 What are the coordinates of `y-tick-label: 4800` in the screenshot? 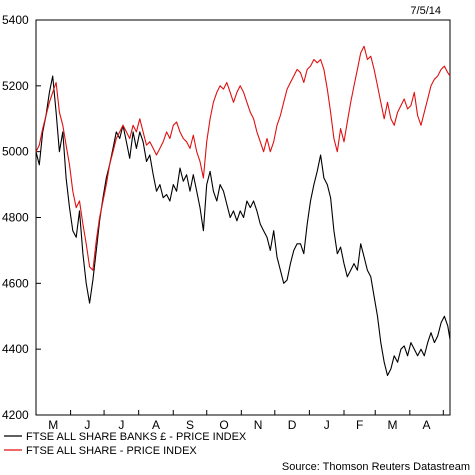 It's located at (15, 218).